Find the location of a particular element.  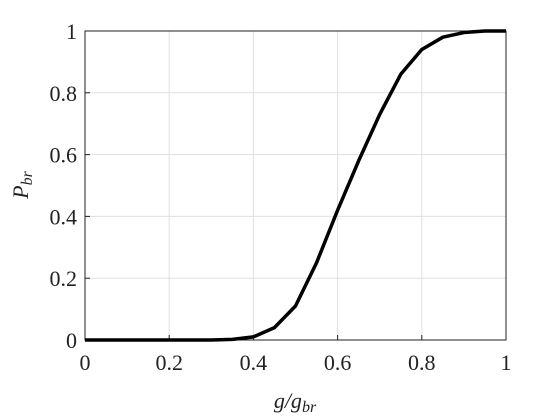

x-tick-label: 0.2 is located at coordinates (169, 362).